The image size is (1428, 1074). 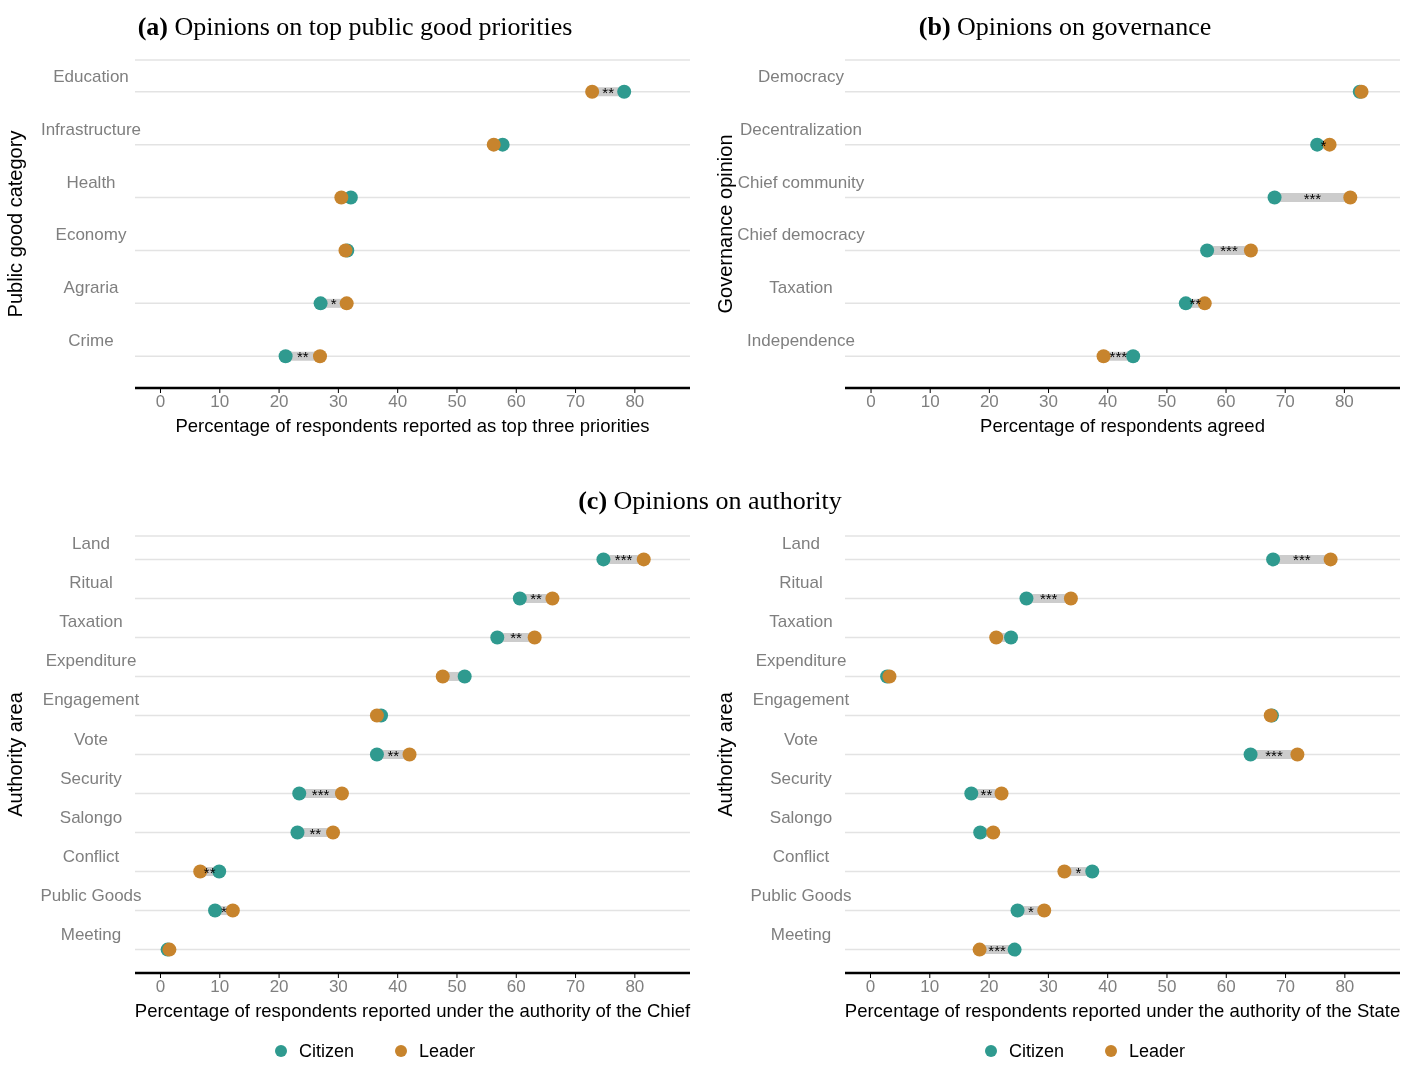 I want to click on y-tick-label: Decentralization, so click(x=801, y=129).